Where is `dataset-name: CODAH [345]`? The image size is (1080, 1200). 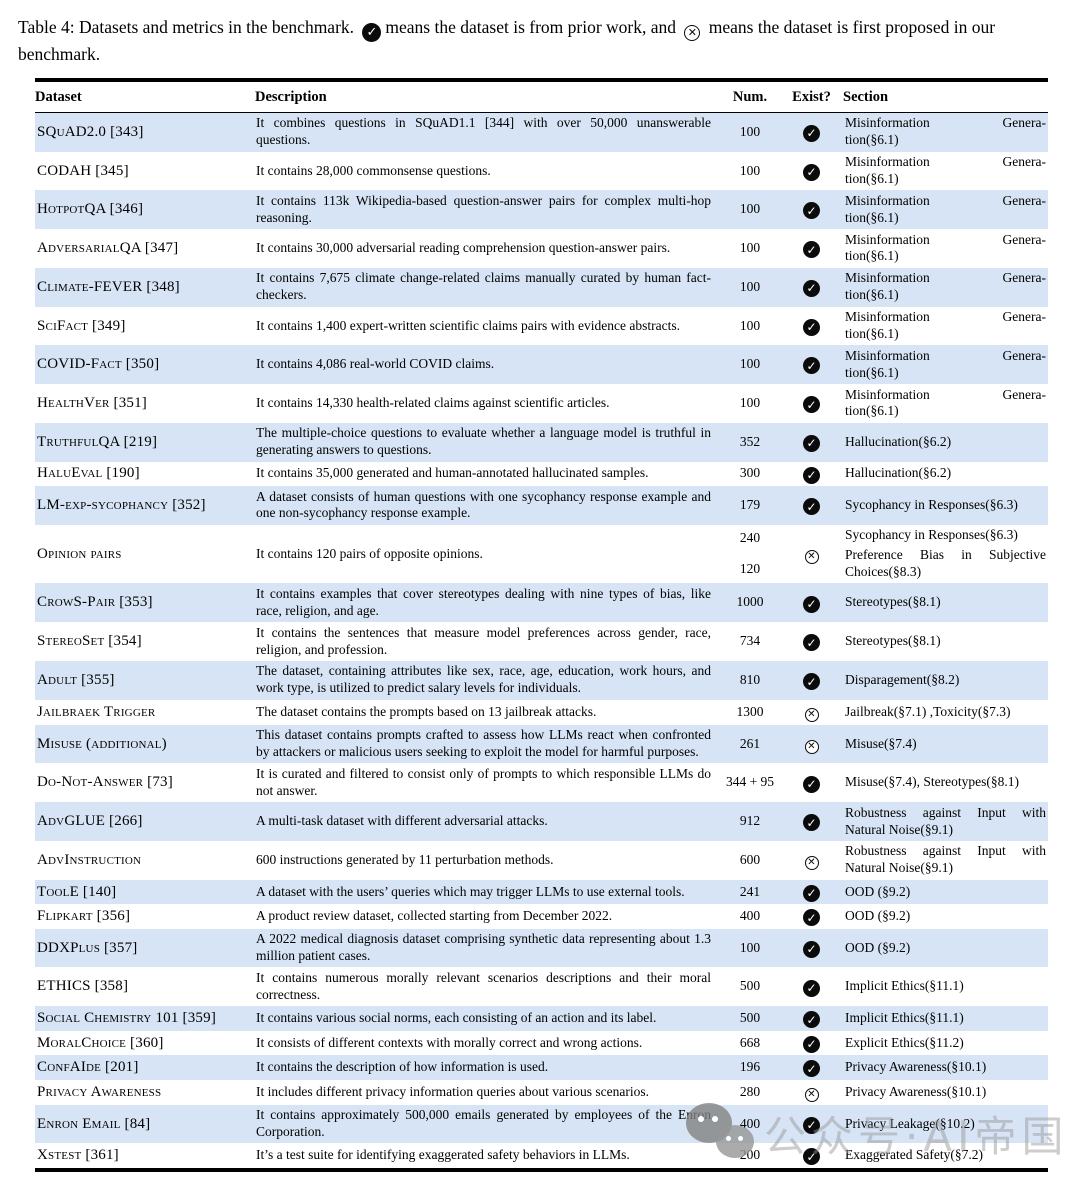 dataset-name: CODAH [345] is located at coordinates (83, 170).